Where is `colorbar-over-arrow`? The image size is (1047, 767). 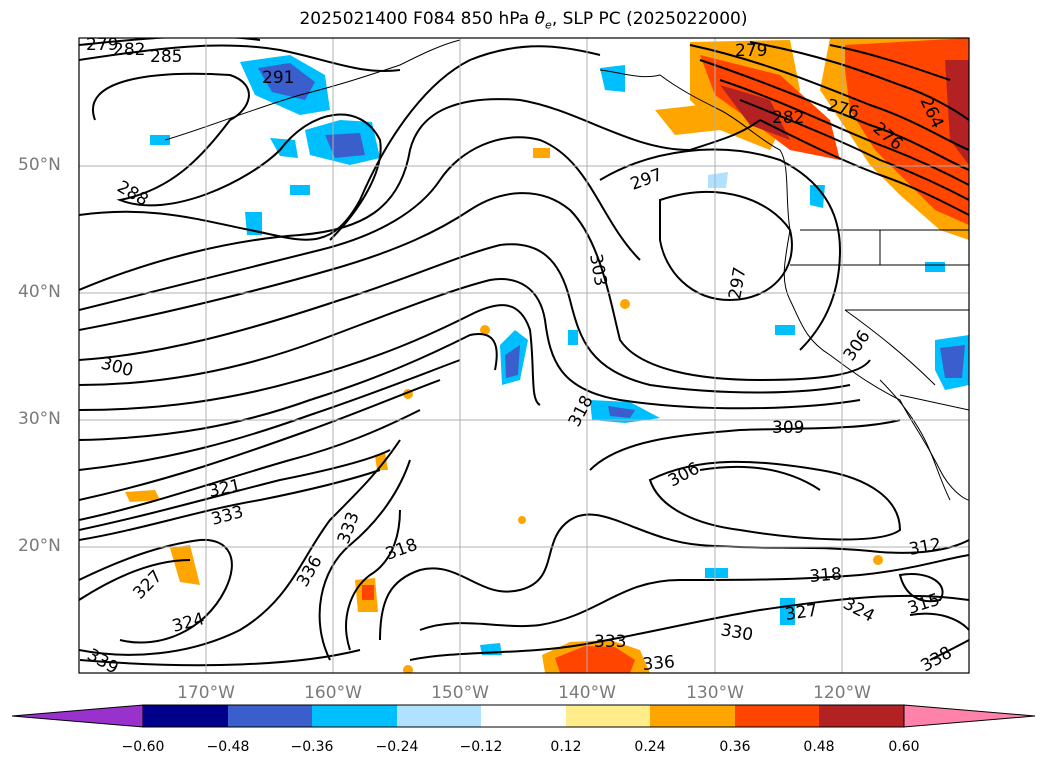
colorbar-over-arrow is located at coordinates (969, 716).